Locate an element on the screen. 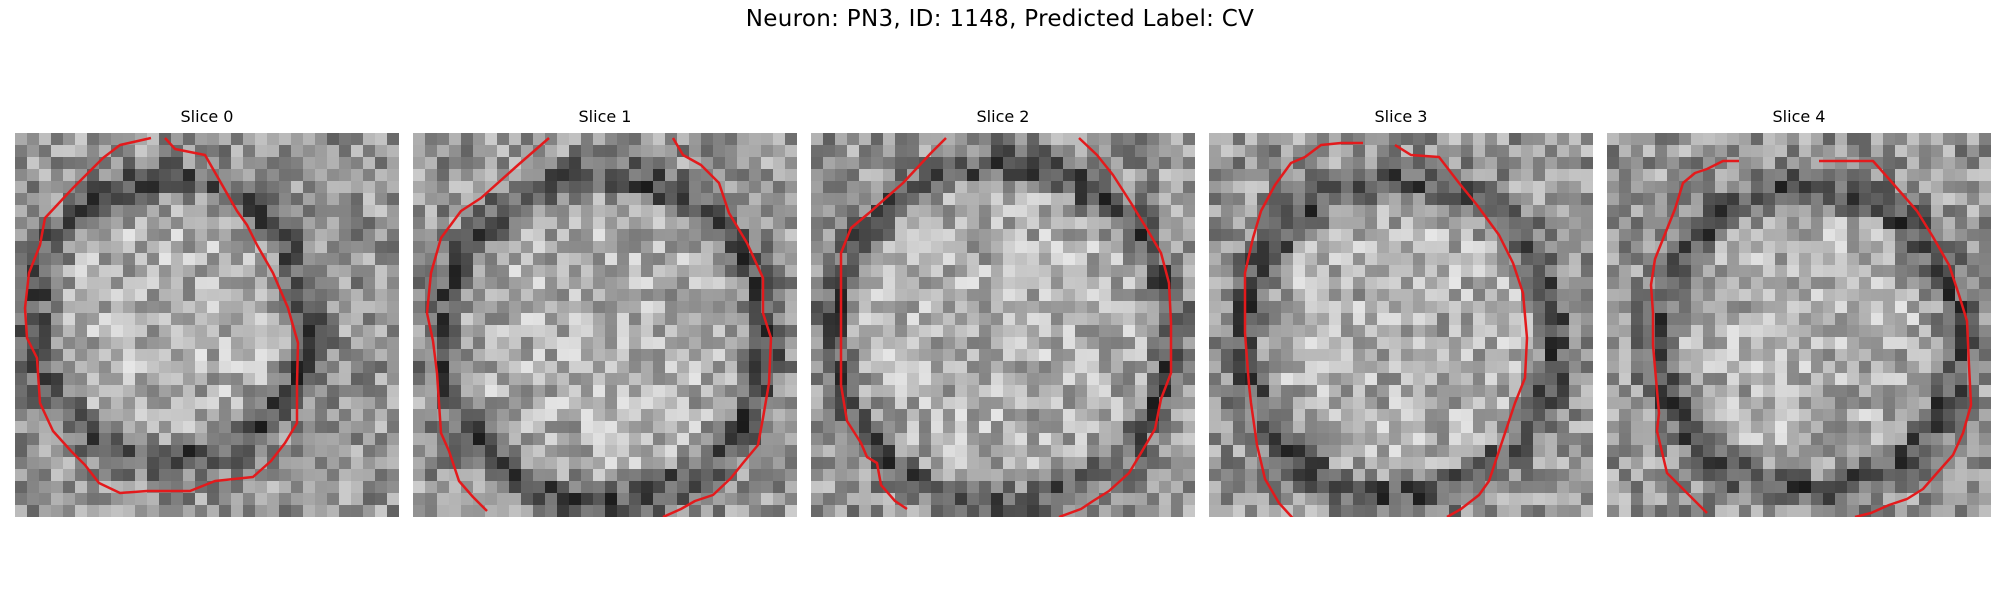  slice-panel-0: Slice 0 is located at coordinates (207, 312).